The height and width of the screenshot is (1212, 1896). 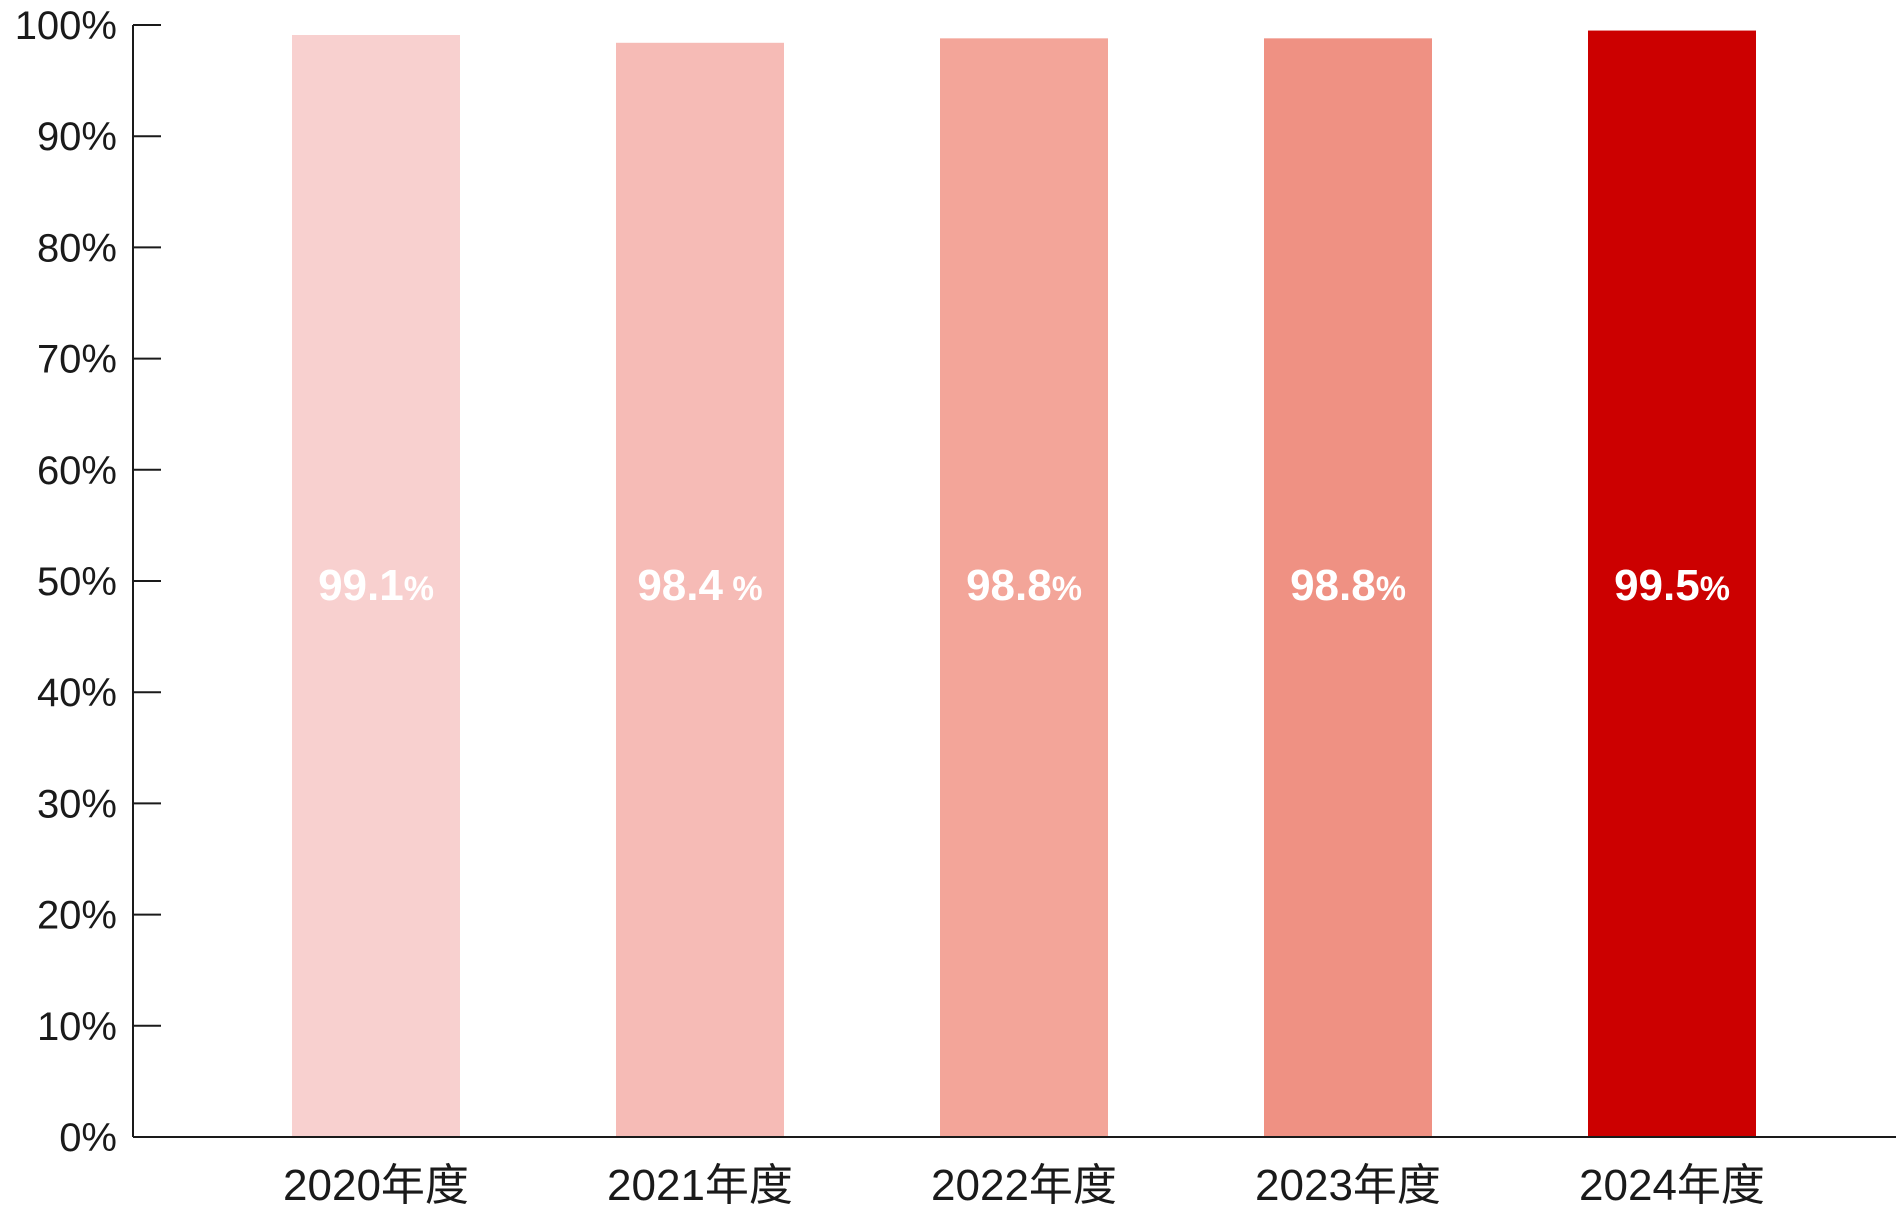 I want to click on data-label: 98.4 %, so click(x=699, y=585).